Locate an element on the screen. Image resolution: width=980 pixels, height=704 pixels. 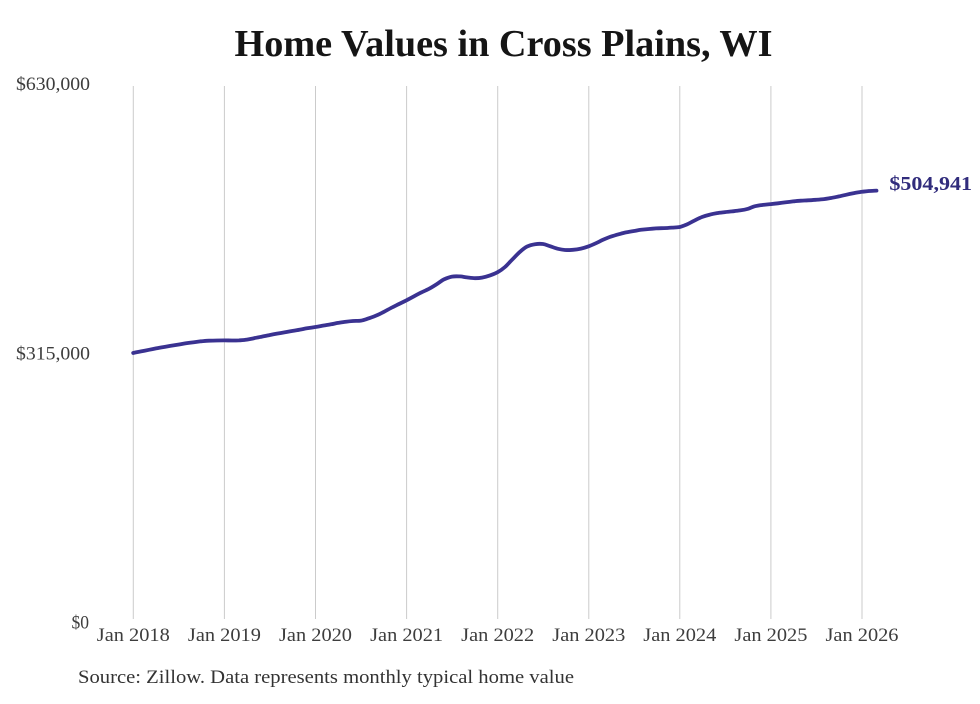
svg-text: $0 is located at coordinates (81, 623).